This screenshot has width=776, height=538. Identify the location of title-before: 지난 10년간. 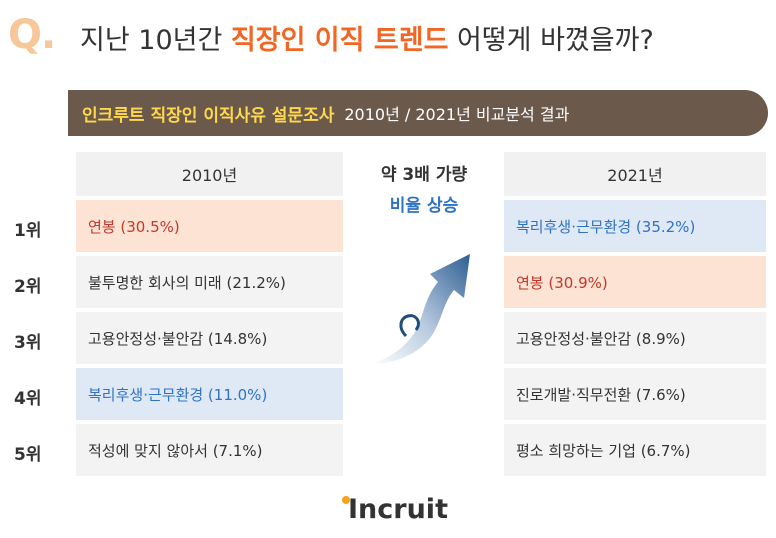
(155, 40).